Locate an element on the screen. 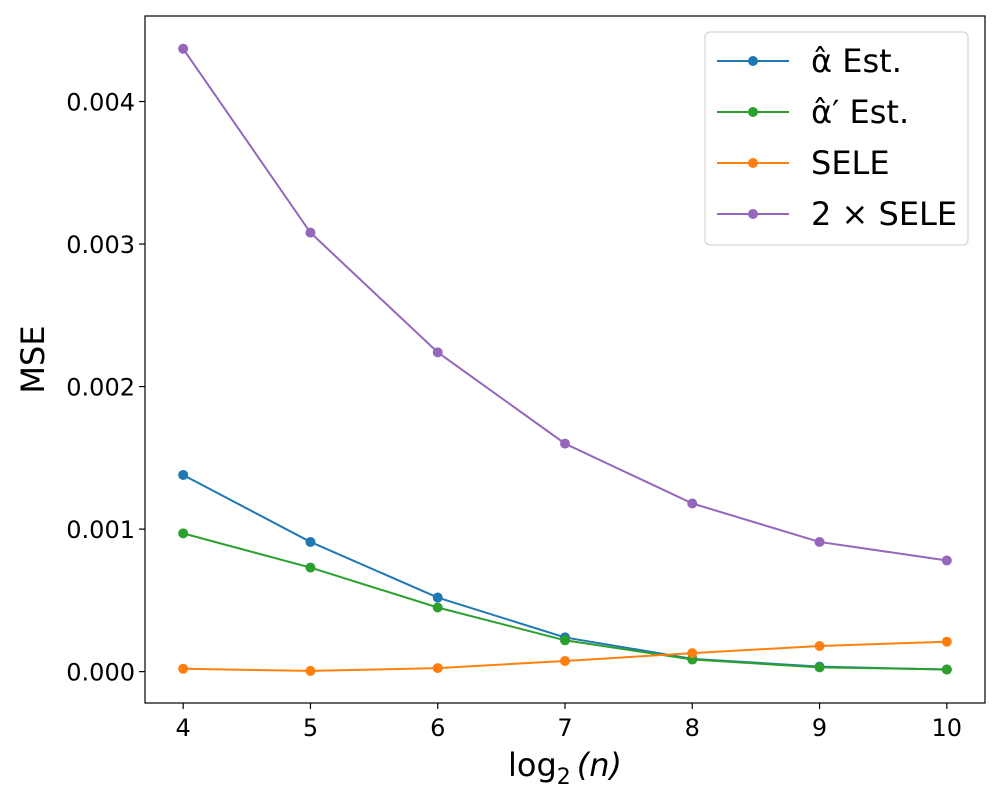 This screenshot has height=800, width=1000. x-tick-label: 5 is located at coordinates (310, 728).